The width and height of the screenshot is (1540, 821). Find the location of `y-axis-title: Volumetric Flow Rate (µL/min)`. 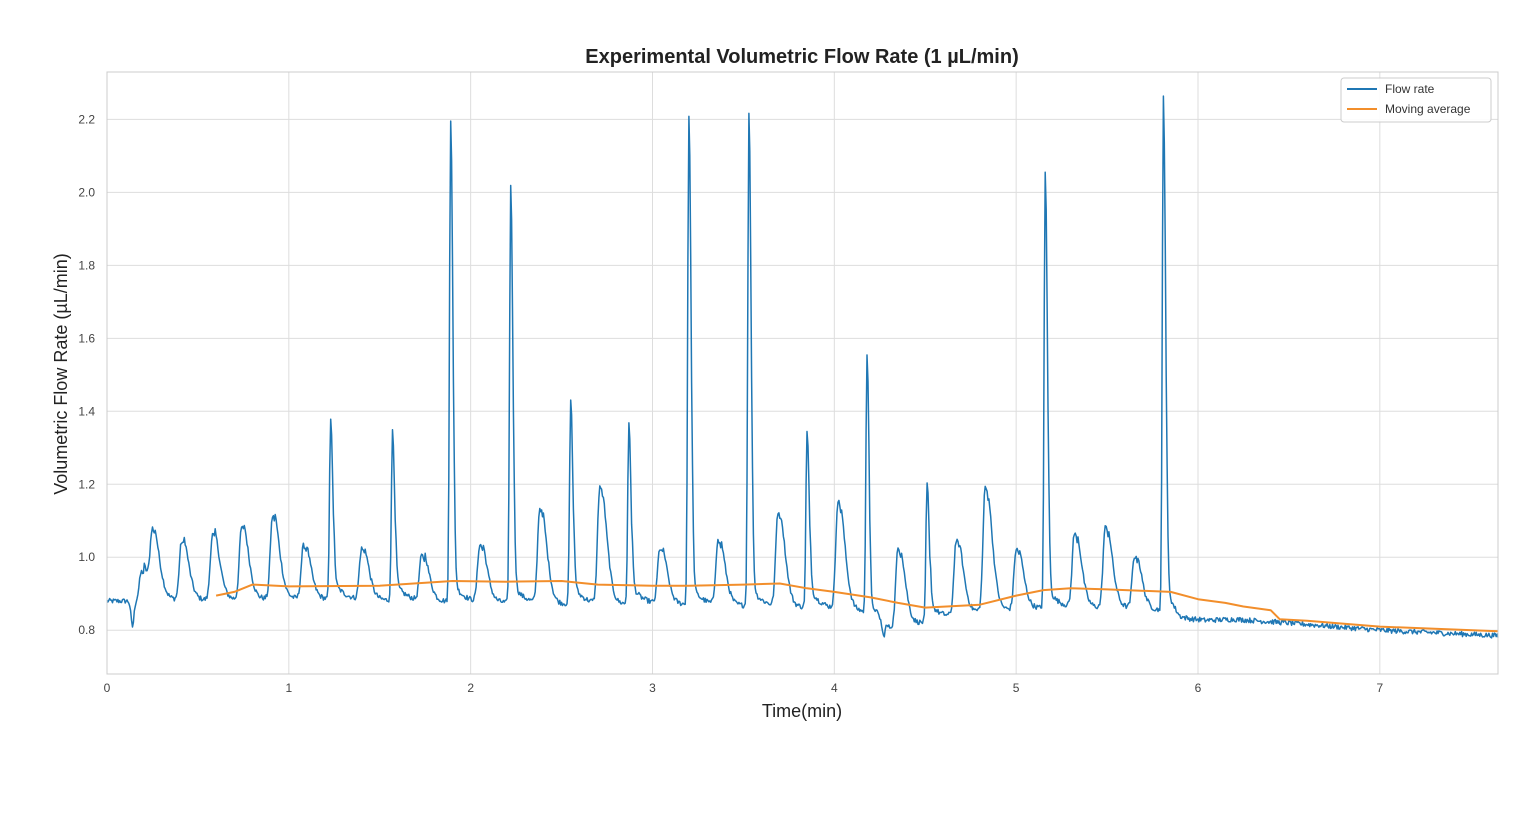

y-axis-title: Volumetric Flow Rate (µL/min) is located at coordinates (61, 373).